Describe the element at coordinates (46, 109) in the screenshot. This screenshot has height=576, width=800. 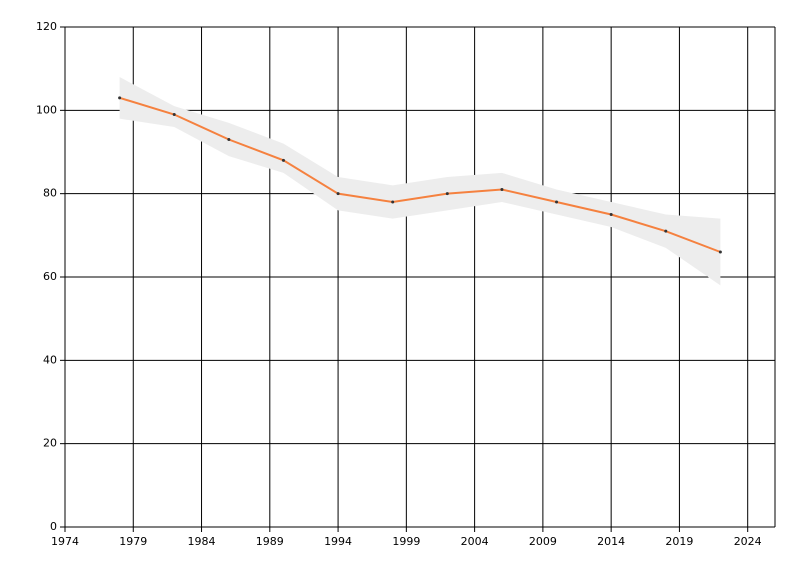
I see `y-tick-label: 100` at that location.